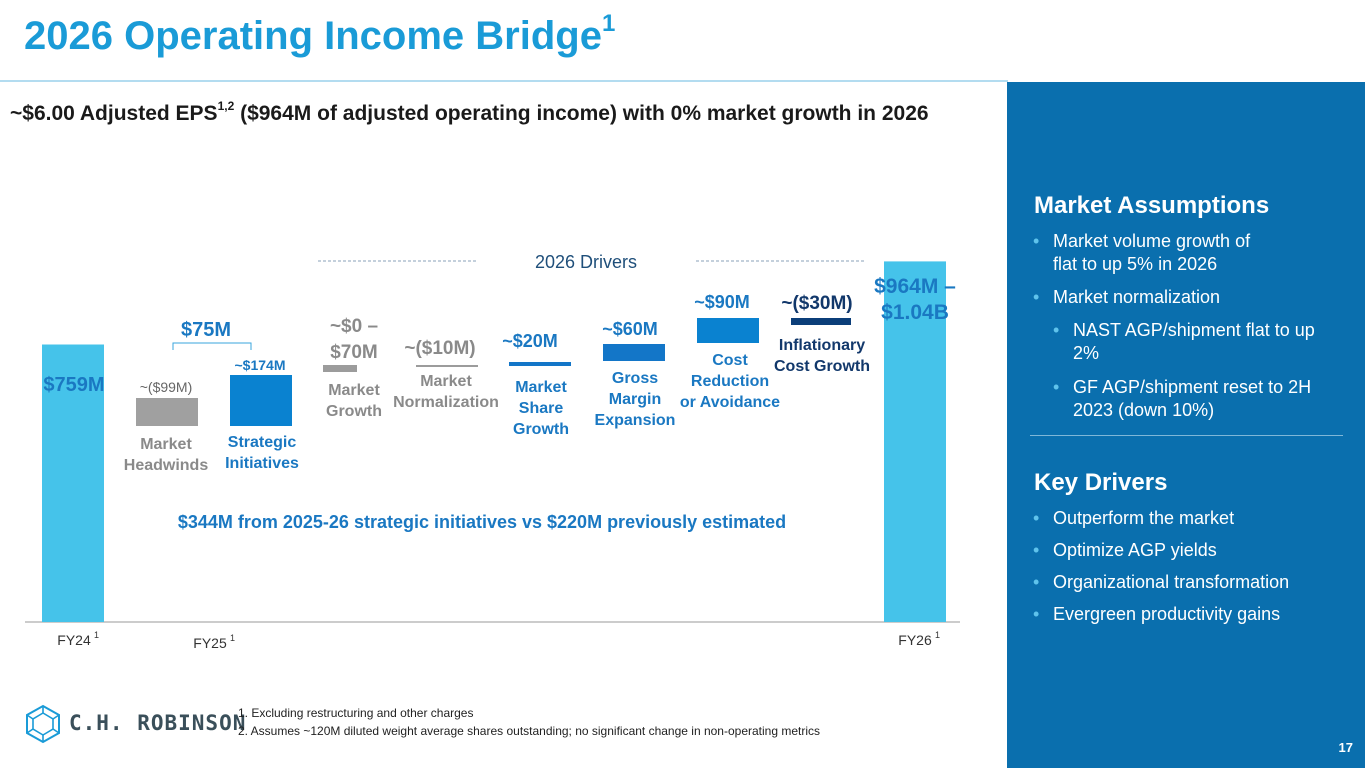 The width and height of the screenshot is (1365, 768). What do you see at coordinates (1101, 482) in the screenshot?
I see `key-drivers-heading: Key Drivers` at bounding box center [1101, 482].